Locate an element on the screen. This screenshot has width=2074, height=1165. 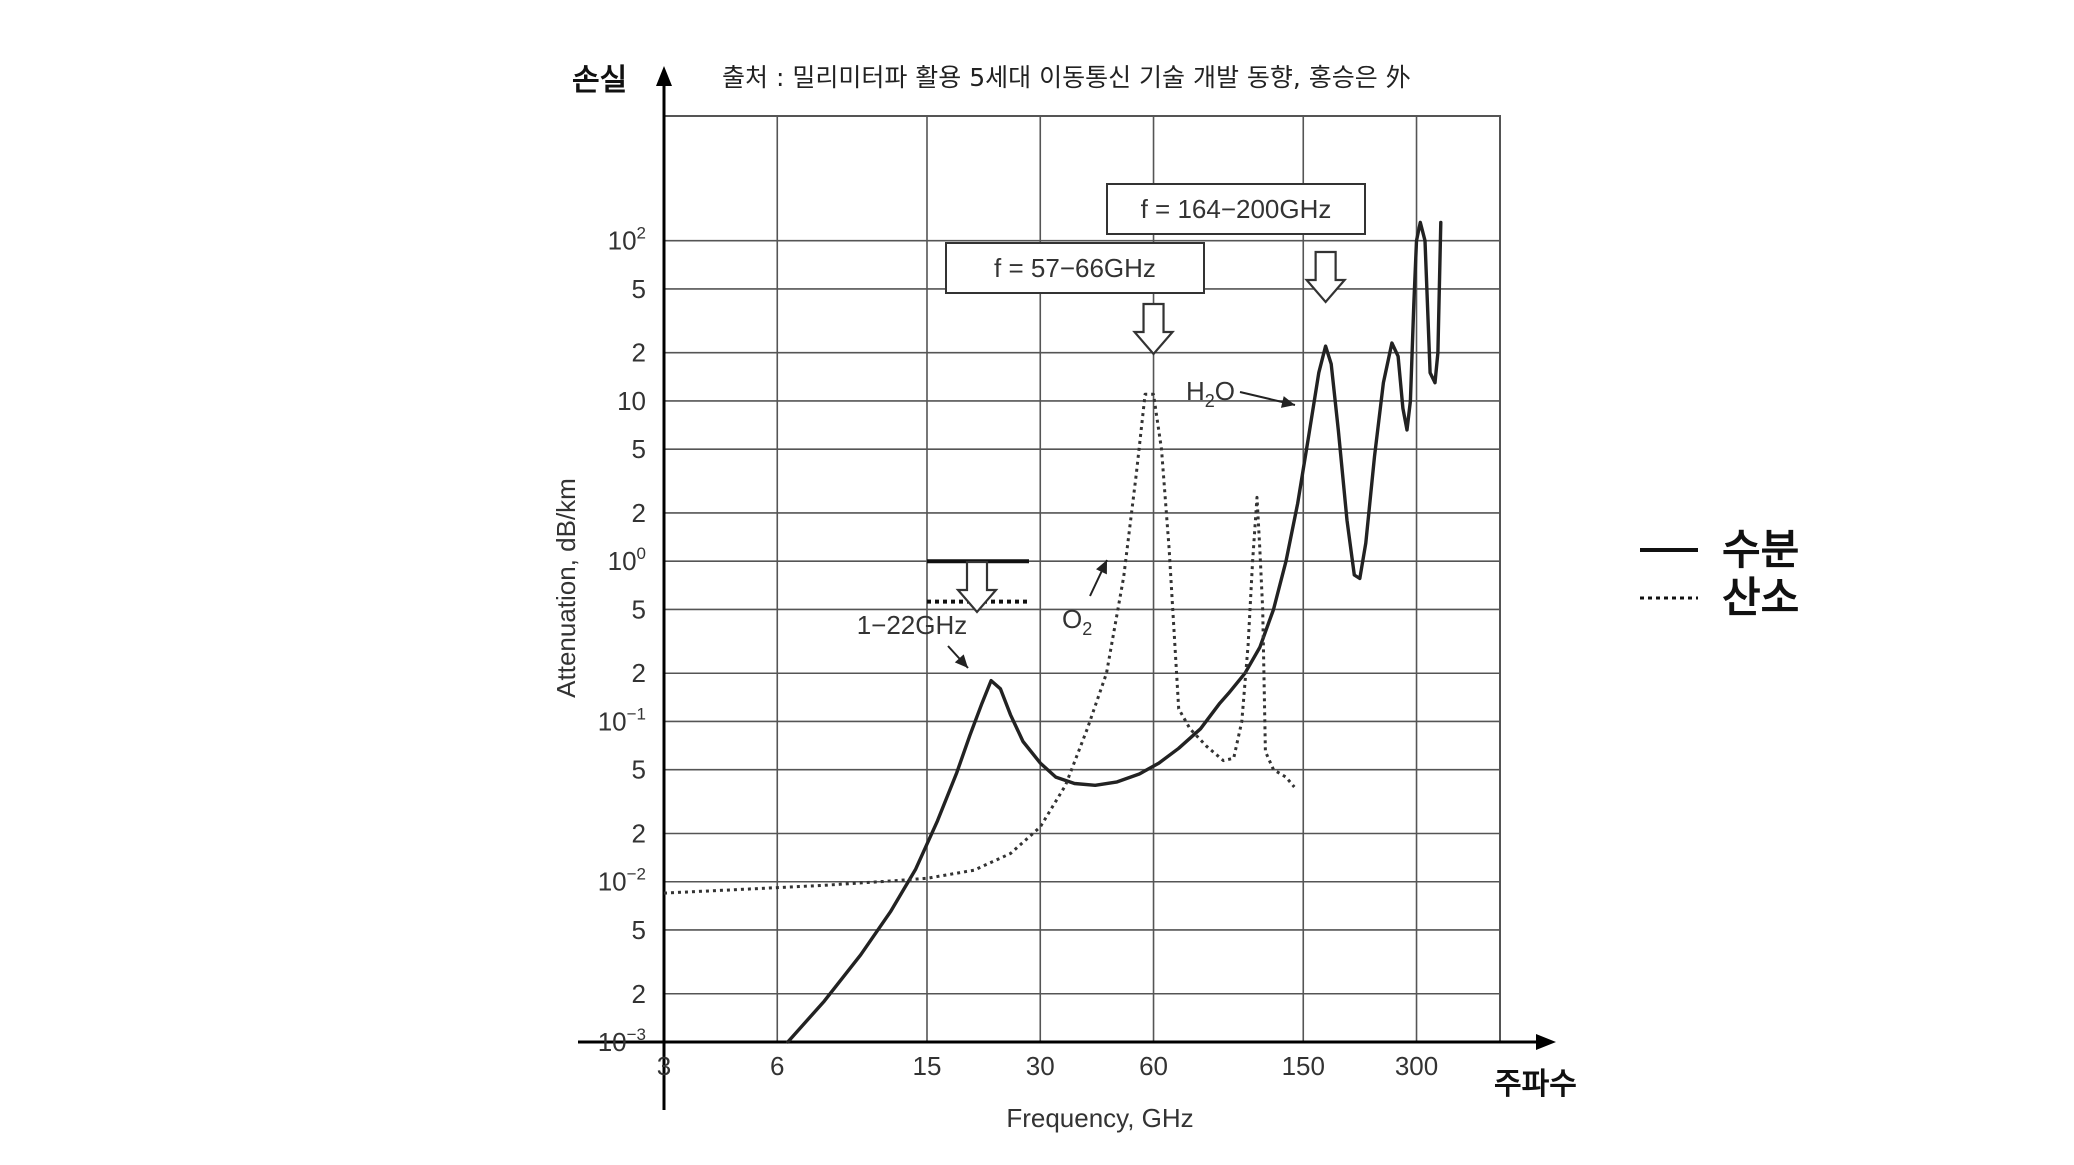
x-axis-arrowhead is located at coordinates (1546, 1042).